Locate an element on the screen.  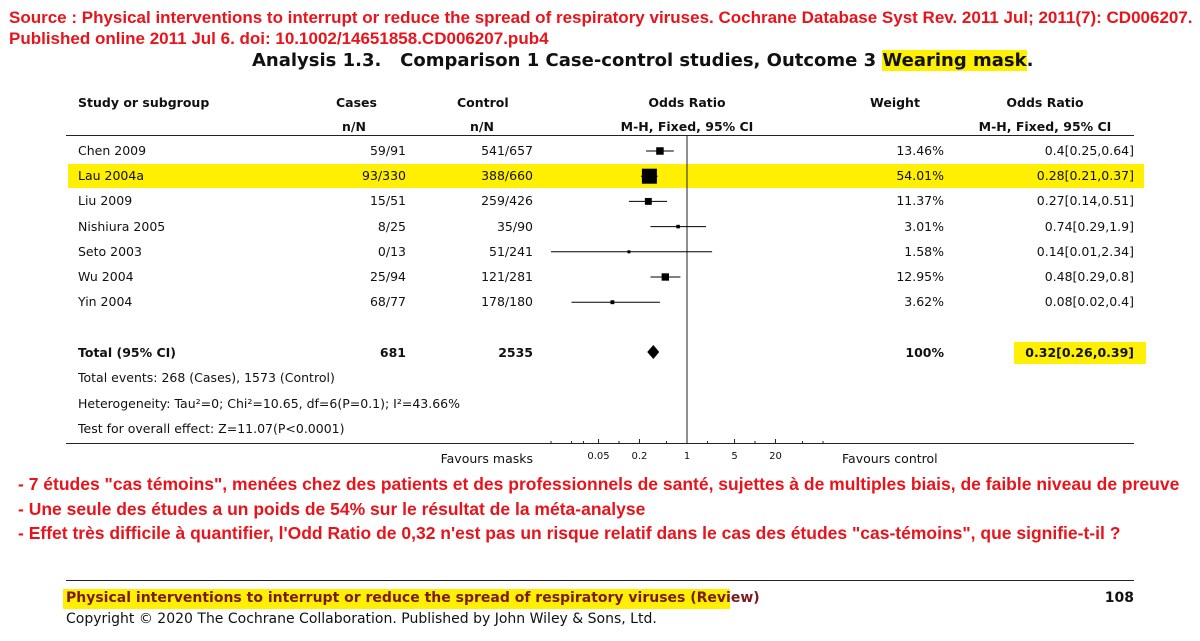
study-or-ci: 0.4[0.25,0.64] is located at coordinates (1089, 150).